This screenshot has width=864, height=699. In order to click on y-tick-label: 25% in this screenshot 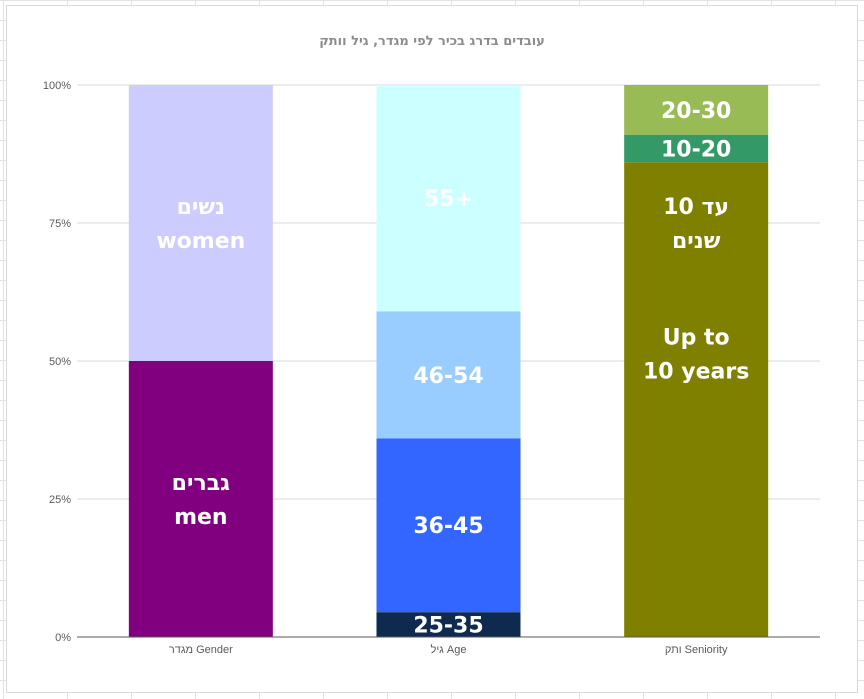, I will do `click(60, 500)`.